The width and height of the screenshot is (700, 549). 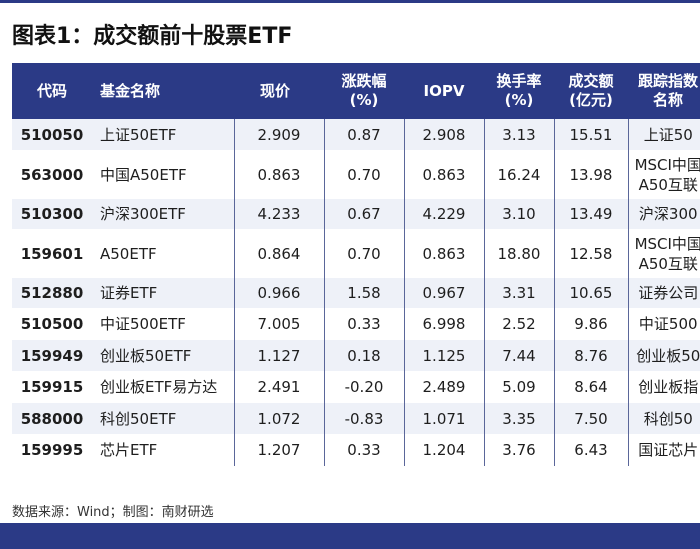 I want to click on cell-price: 2.909, so click(x=278, y=134).